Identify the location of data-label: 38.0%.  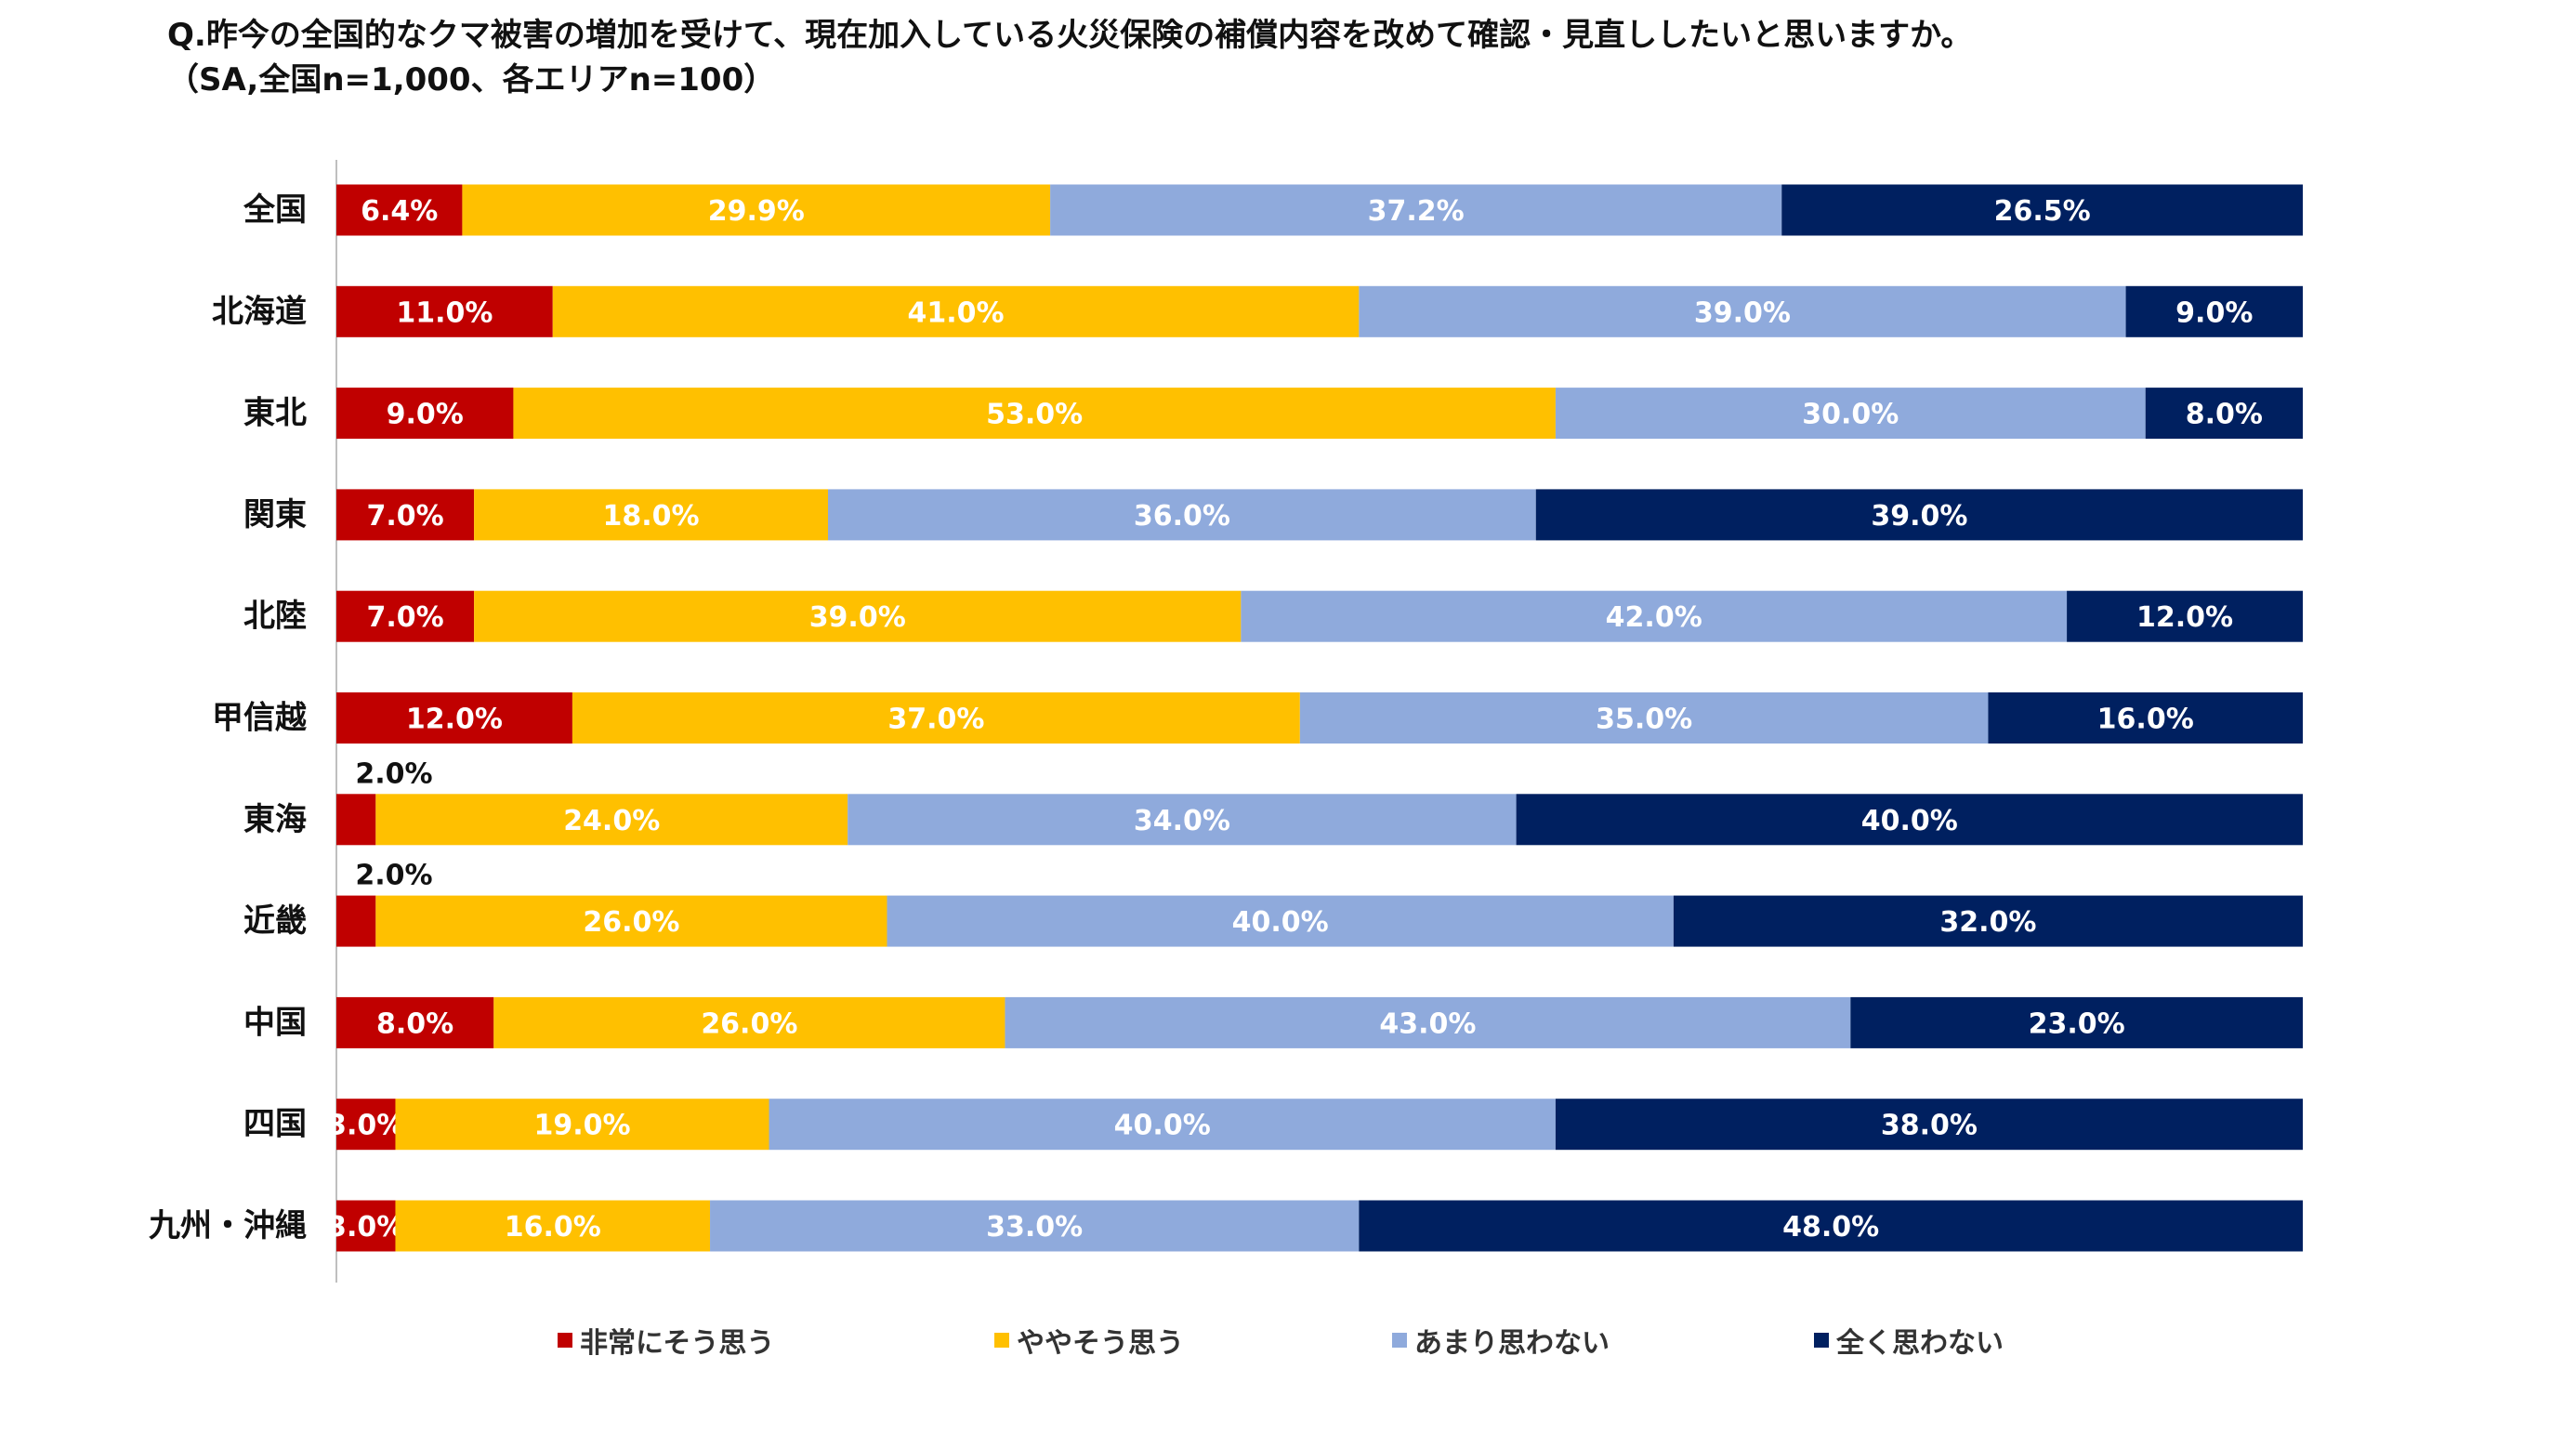
(1929, 1126).